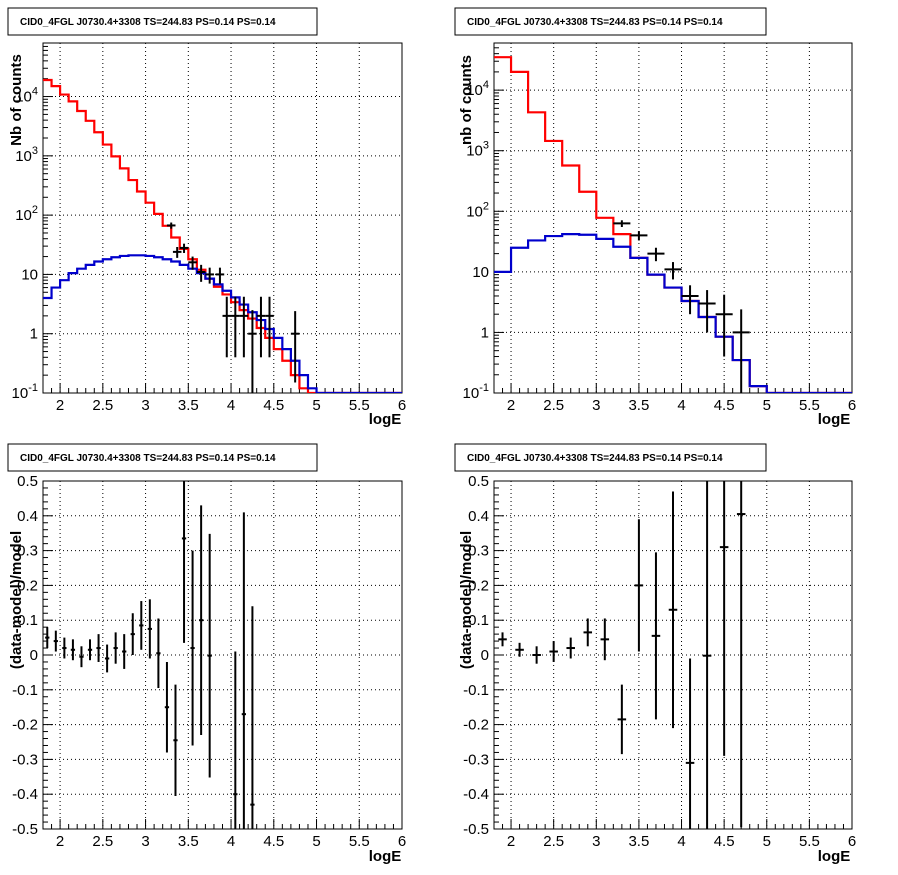 The height and width of the screenshot is (875, 898). I want to click on x-tick-label: 4, so click(681, 405).